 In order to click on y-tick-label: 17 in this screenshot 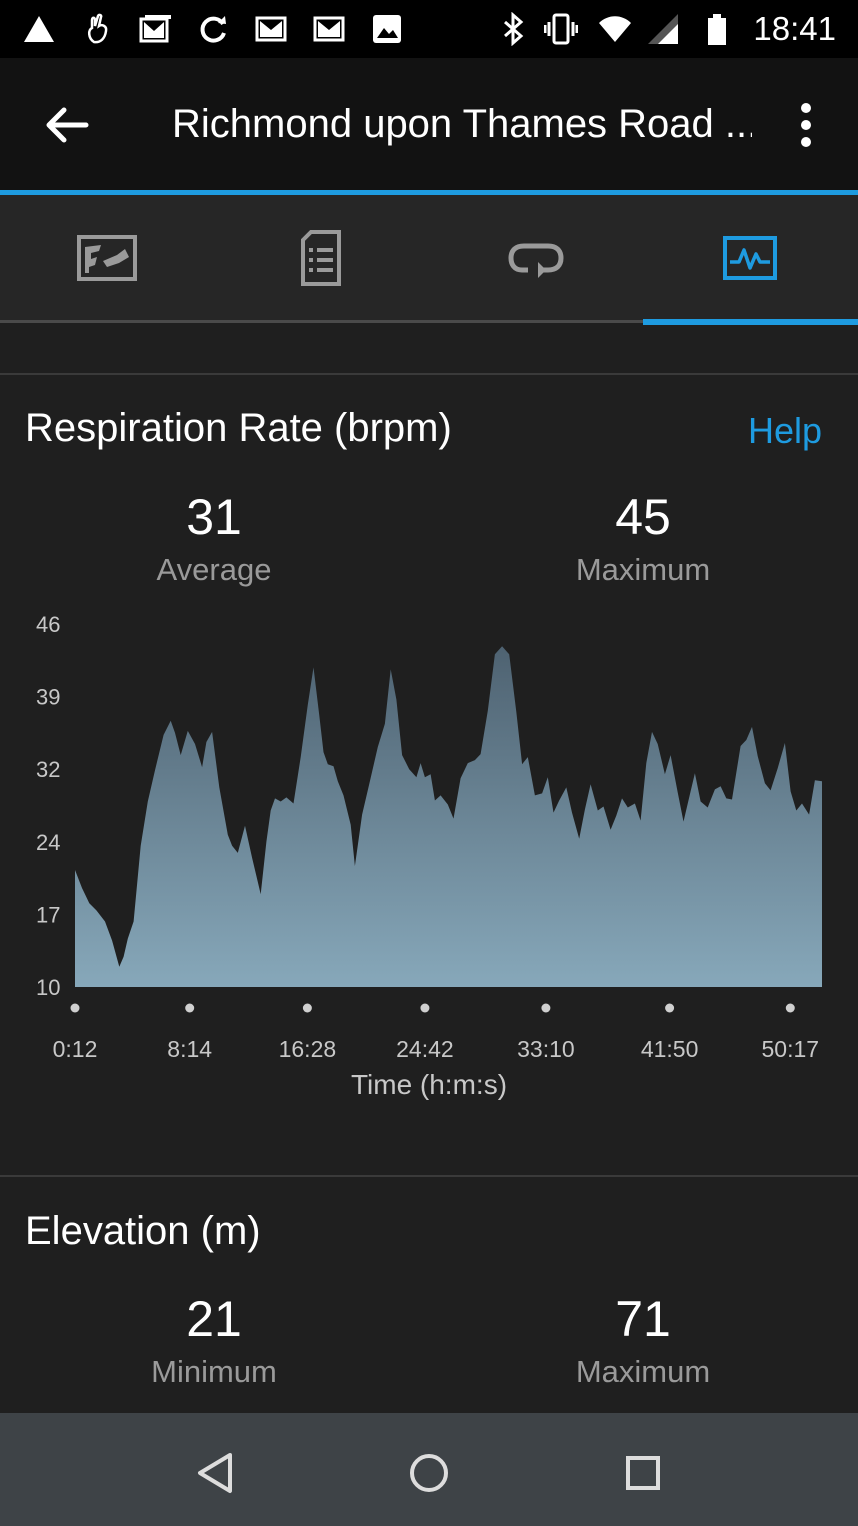, I will do `click(48, 914)`.